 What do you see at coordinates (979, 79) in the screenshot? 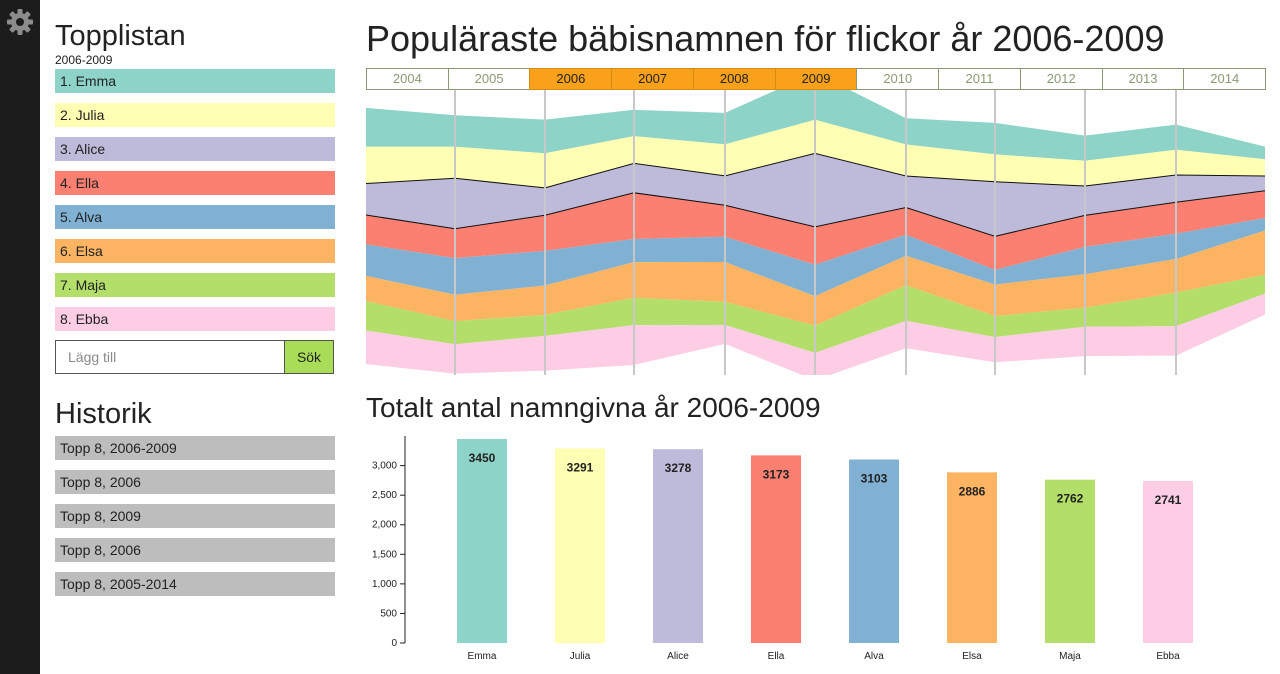
I see `year-button-2011: 2011` at bounding box center [979, 79].